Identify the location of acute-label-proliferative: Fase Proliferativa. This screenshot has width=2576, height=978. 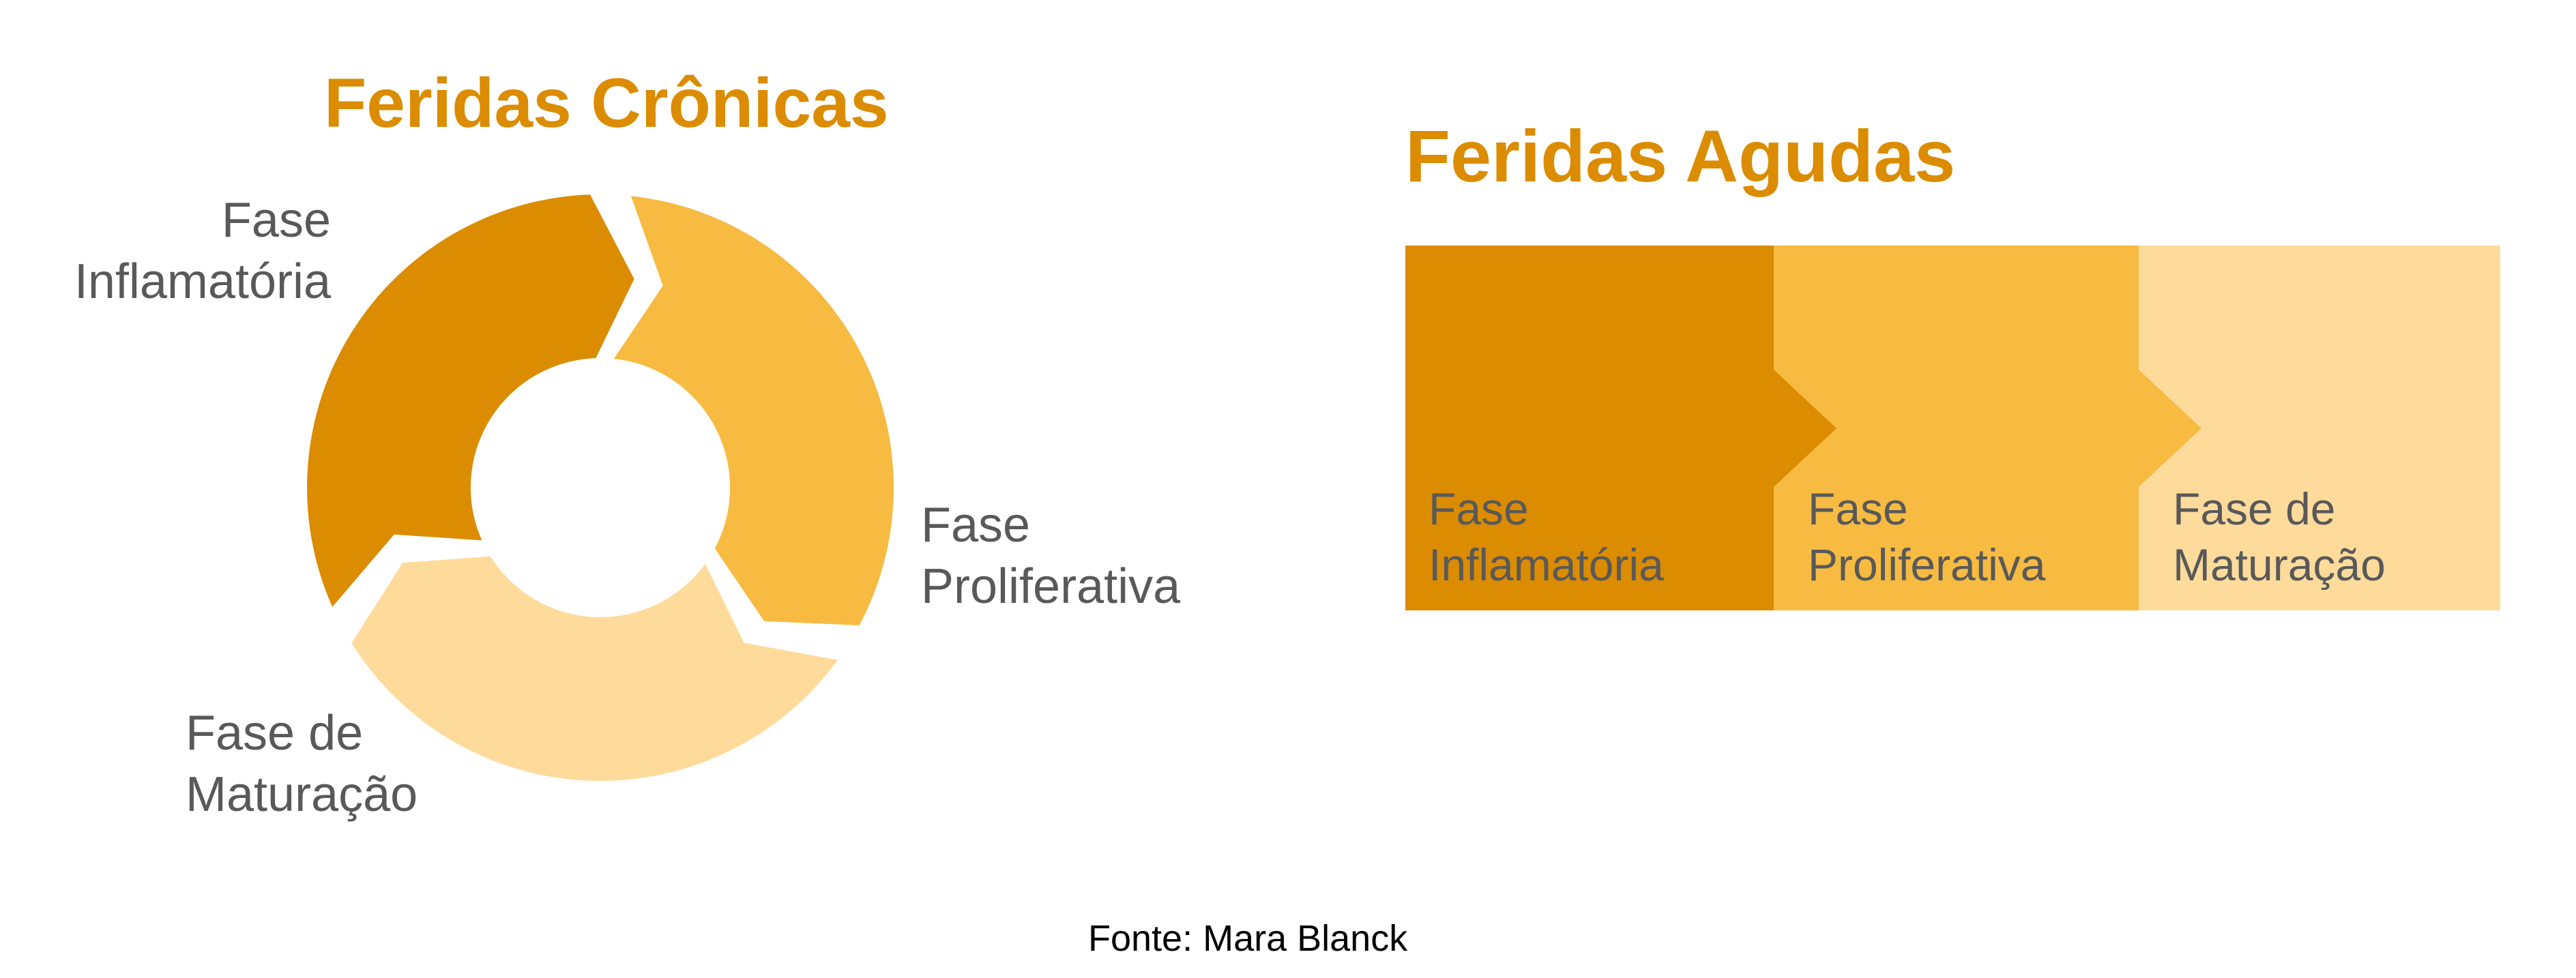
(1927, 537).